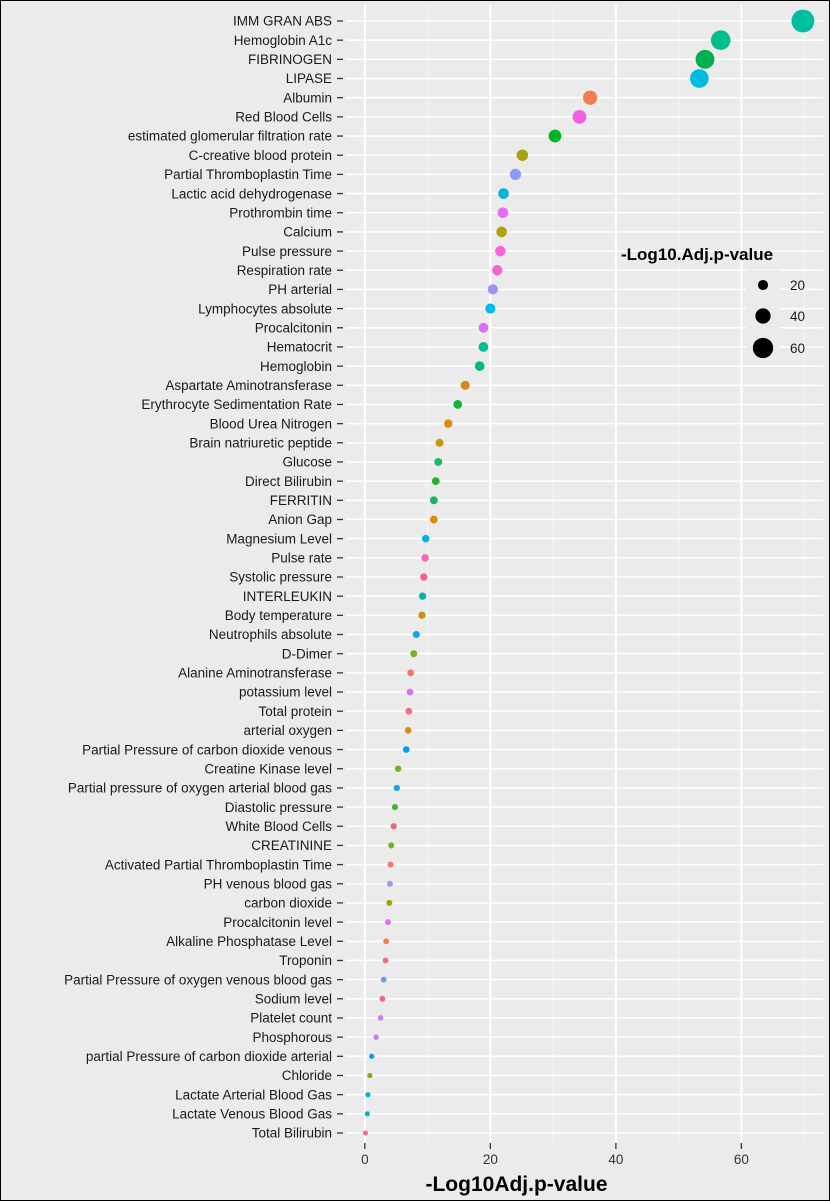  Describe the element at coordinates (277, 922) in the screenshot. I see `category-label: Procalcitonin level` at that location.